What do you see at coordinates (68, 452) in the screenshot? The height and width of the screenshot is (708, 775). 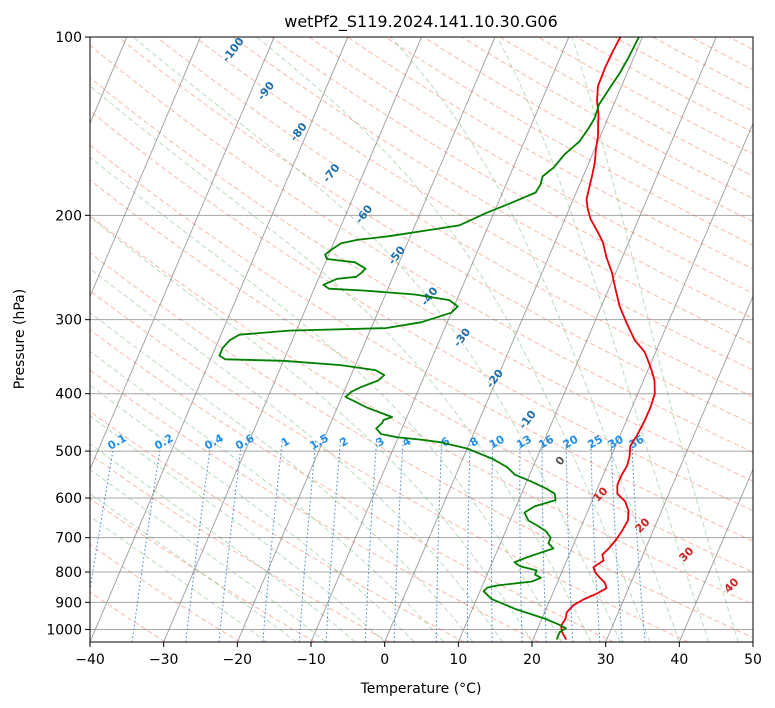 I see `y-tick-label: 500` at bounding box center [68, 452].